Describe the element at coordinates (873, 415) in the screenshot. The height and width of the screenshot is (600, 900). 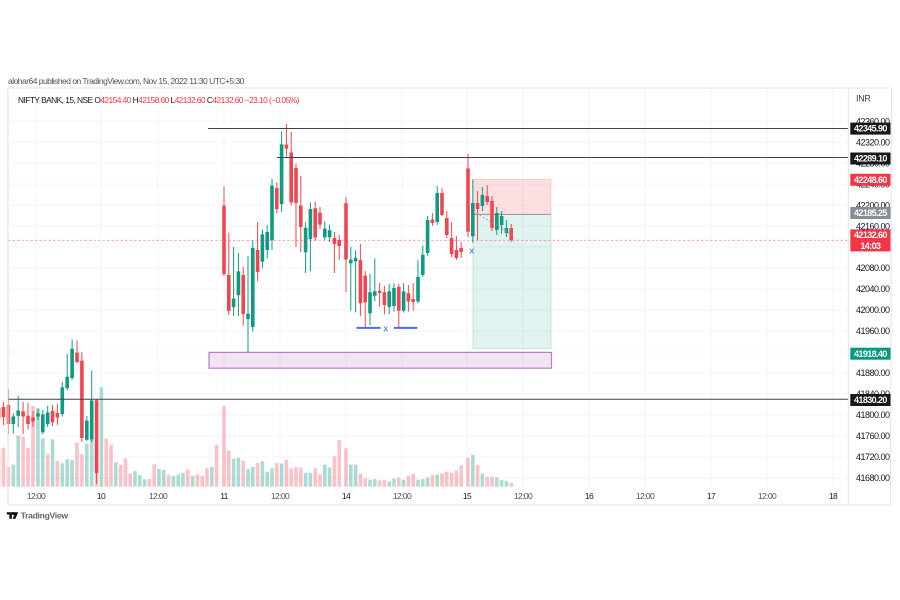
I see `svg-text: 41800.00` at that location.